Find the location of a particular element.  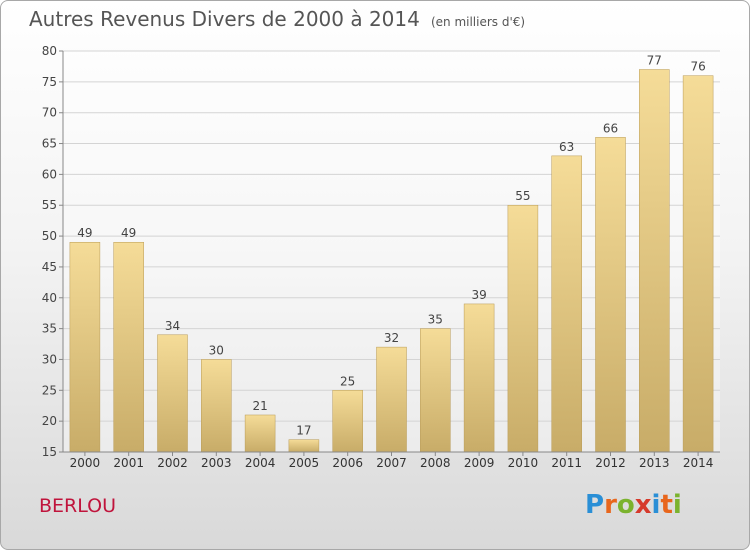

data-label: 35 is located at coordinates (435, 320).